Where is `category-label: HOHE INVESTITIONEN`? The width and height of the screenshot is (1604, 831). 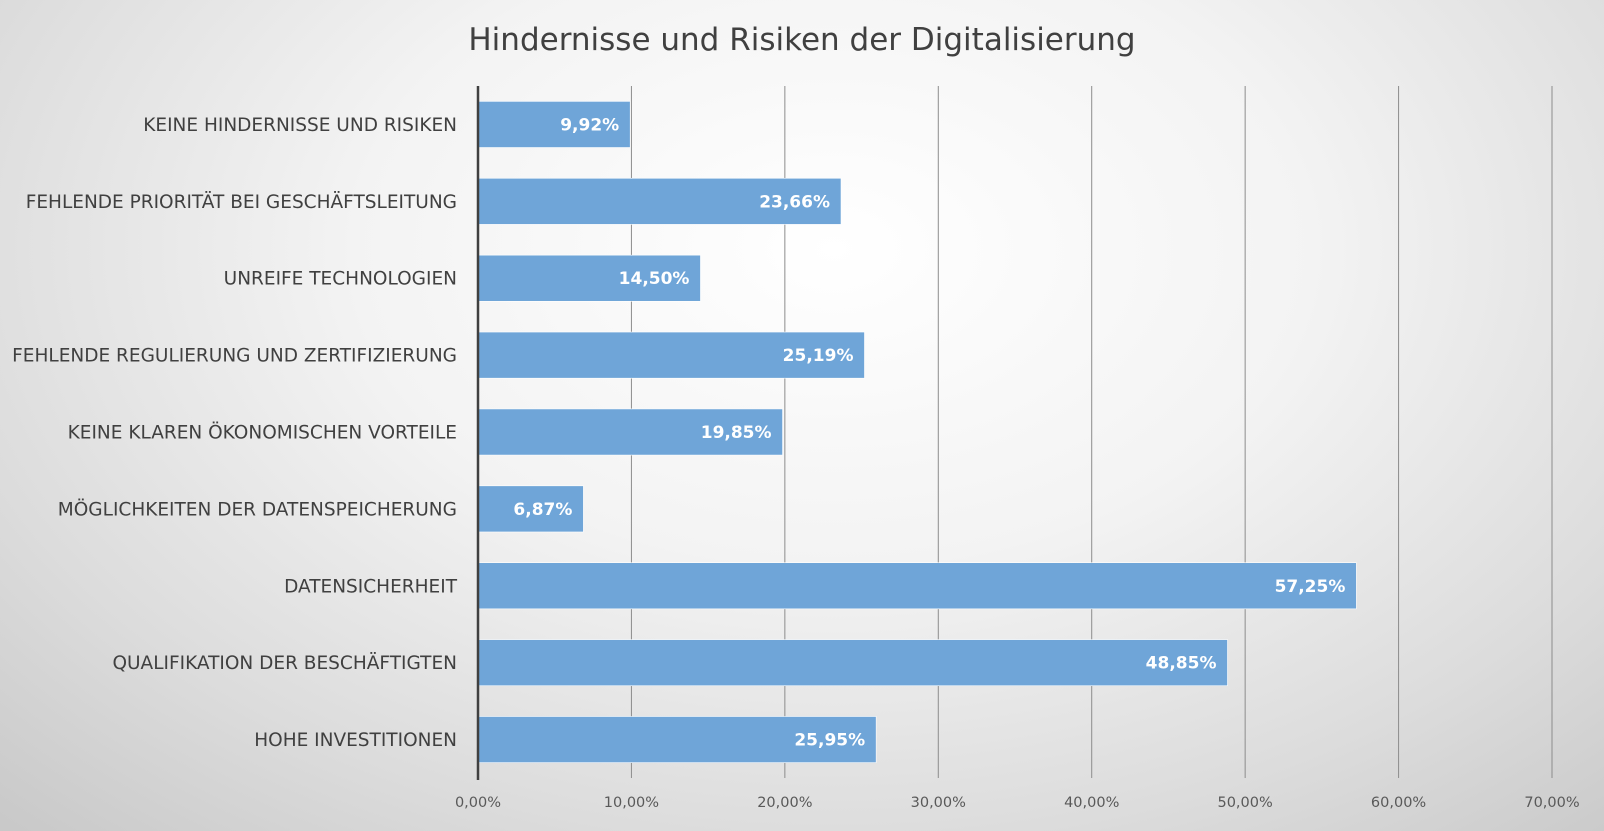
category-label: HOHE INVESTITIONEN is located at coordinates (355, 740).